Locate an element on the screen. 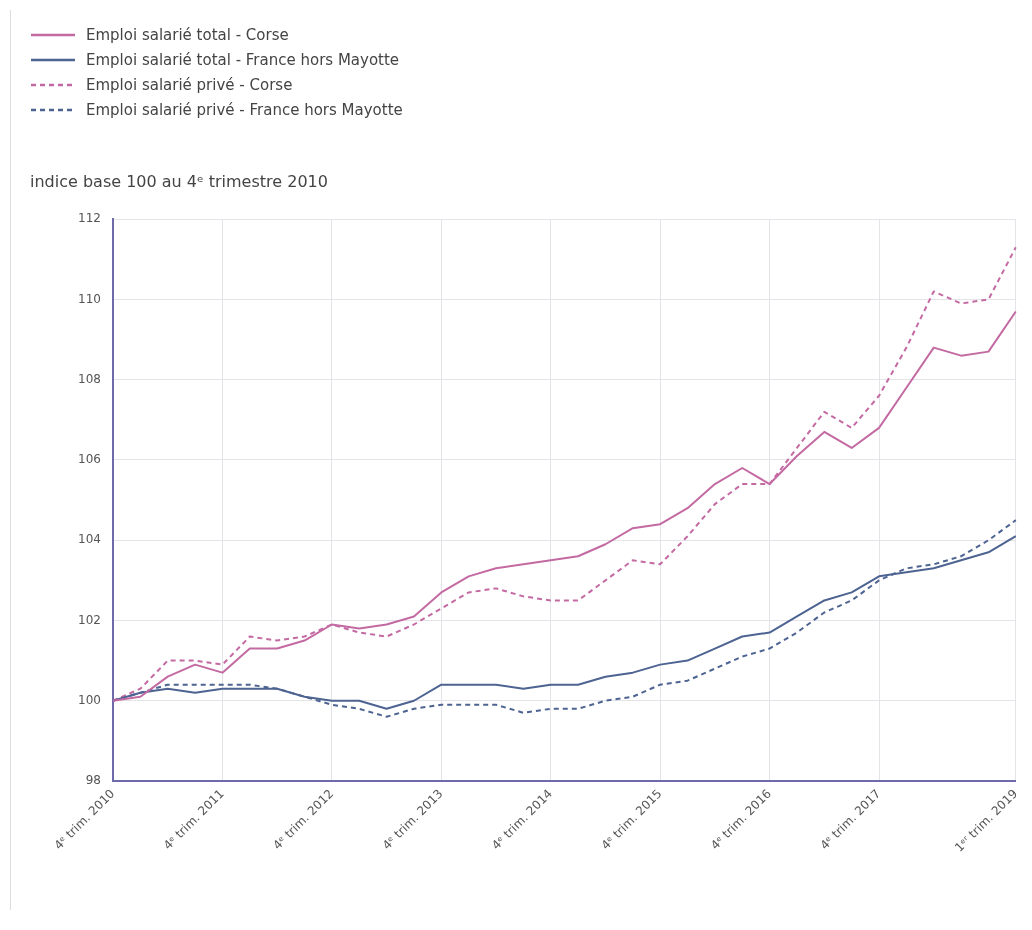 The image size is (1032, 930). y-tick-label: 100 is located at coordinates (89, 699).